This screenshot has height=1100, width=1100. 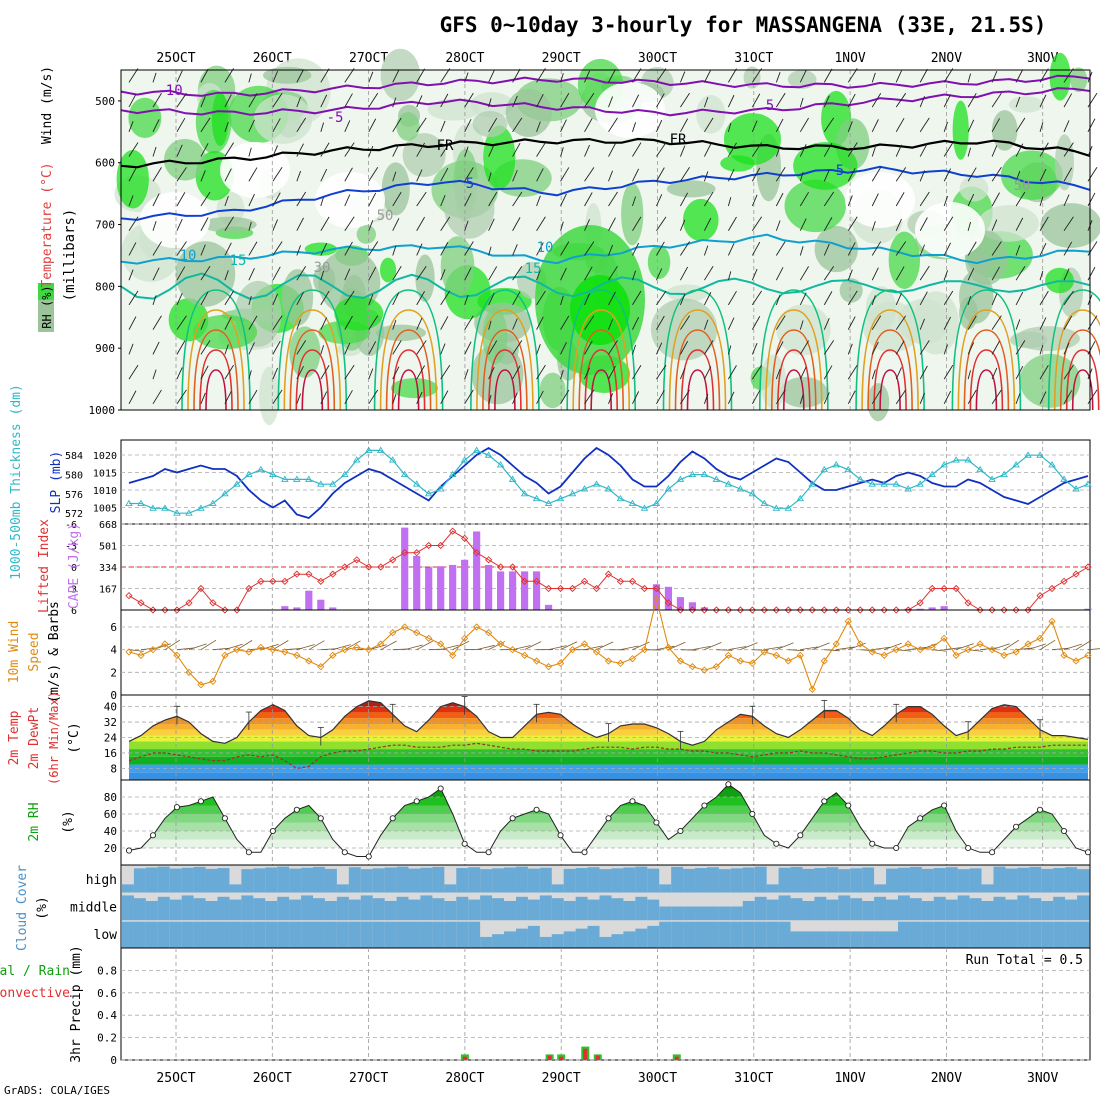 I want to click on rh-band, so click(x=608, y=826).